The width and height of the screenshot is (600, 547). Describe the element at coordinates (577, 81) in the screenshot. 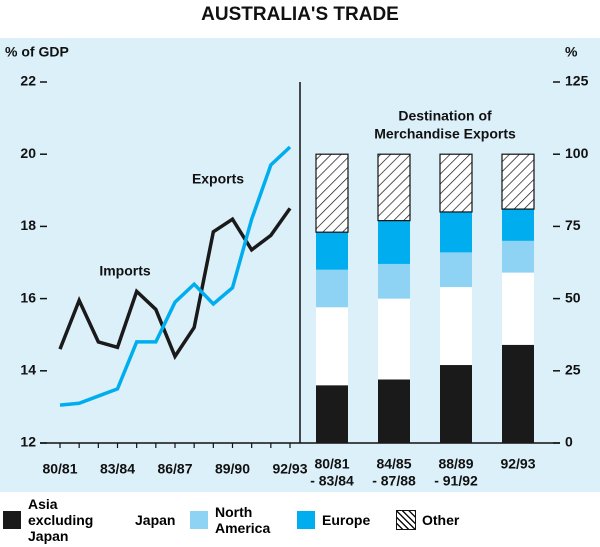

I see `y2-tick-label: 125` at that location.